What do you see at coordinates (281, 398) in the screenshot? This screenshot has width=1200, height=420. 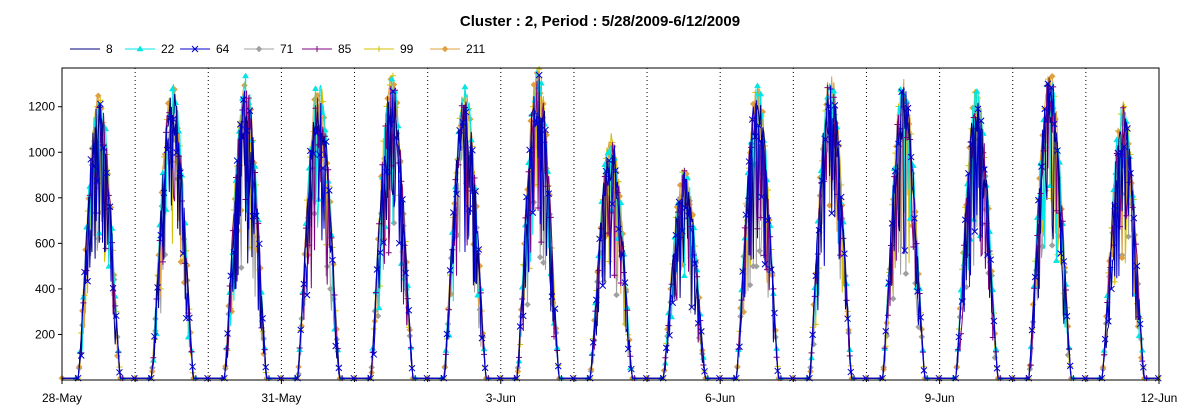 I see `x-tick-label: 31-May` at bounding box center [281, 398].